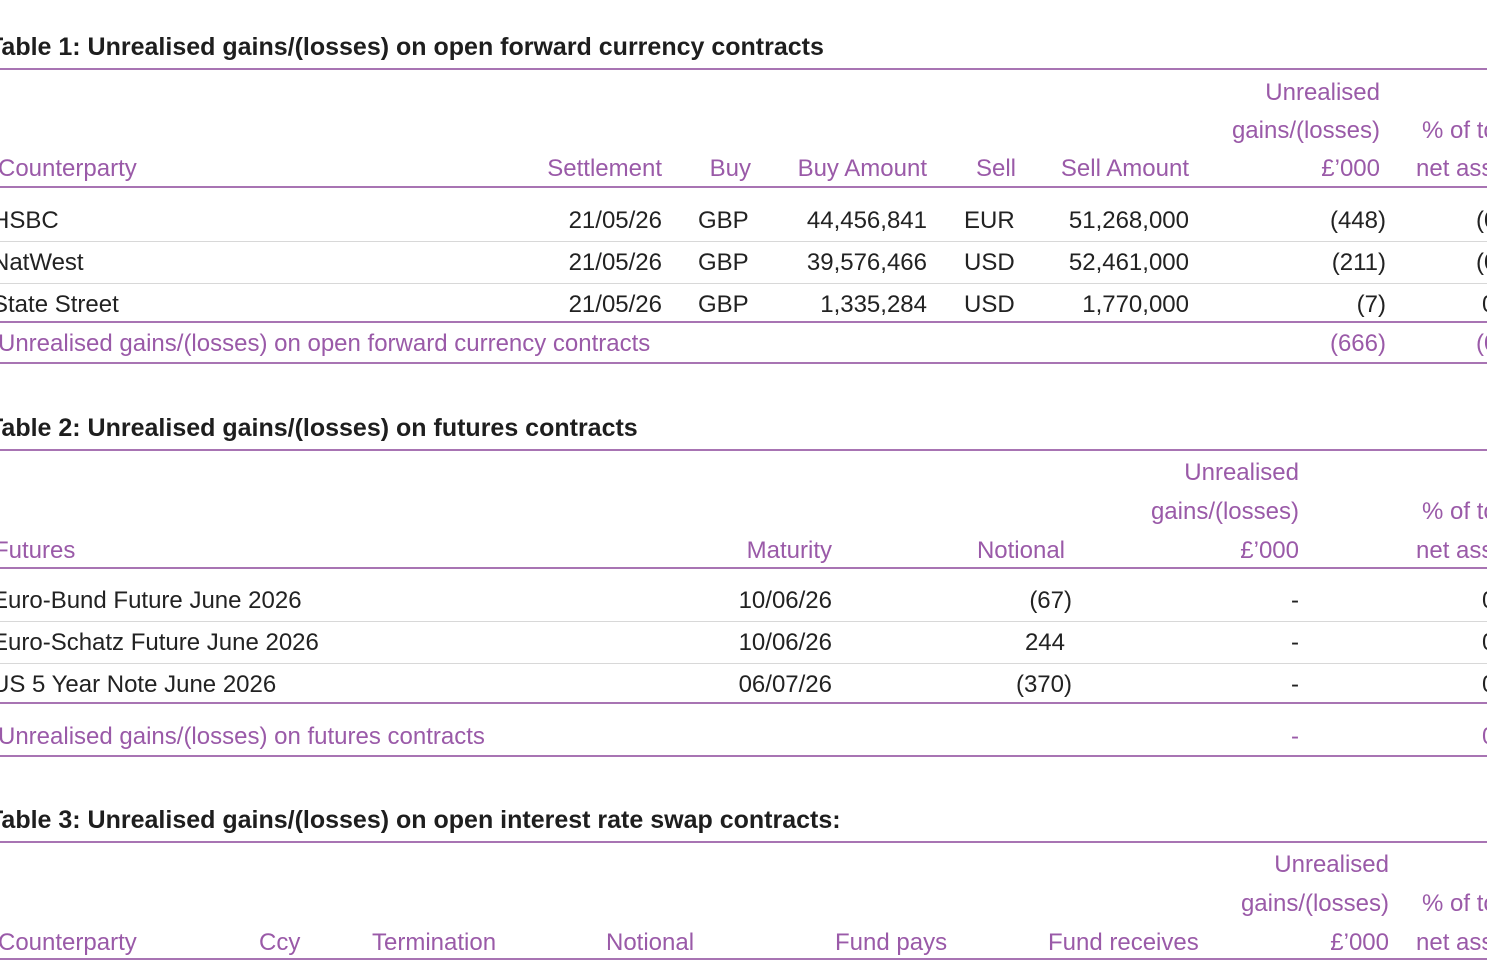 The image size is (1487, 961). Describe the element at coordinates (1224, 511) in the screenshot. I see `table2-header-unrealised: gains/(losses)` at that location.